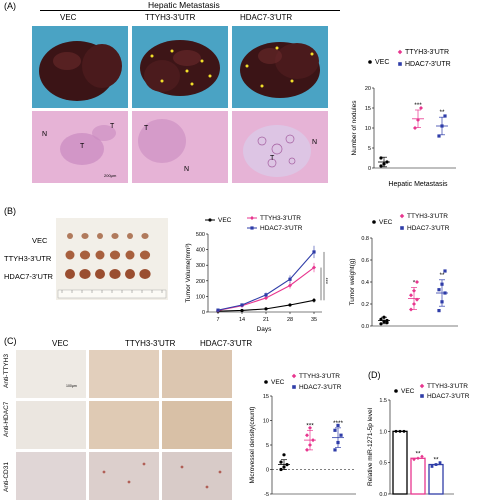 The height and width of the screenshot is (500, 478). I want to click on ihc-hdac7-vec, so click(51, 425).